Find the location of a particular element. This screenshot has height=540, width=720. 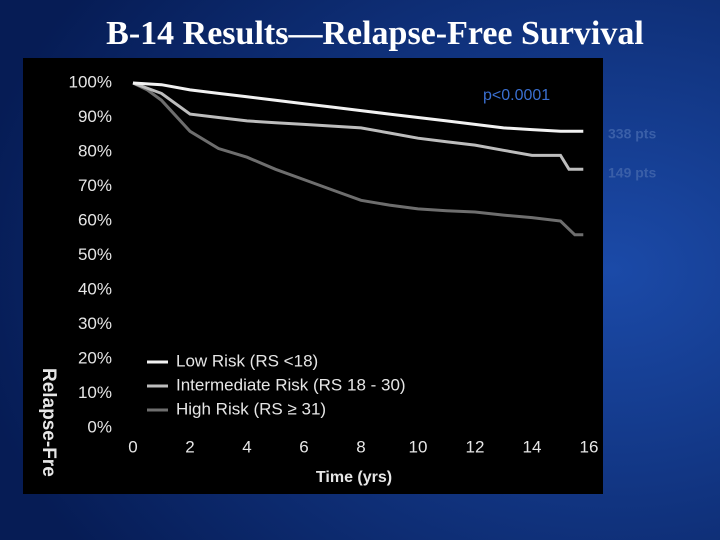

legend-label: Intermediate Risk (RS 18 - 30) is located at coordinates (291, 384).